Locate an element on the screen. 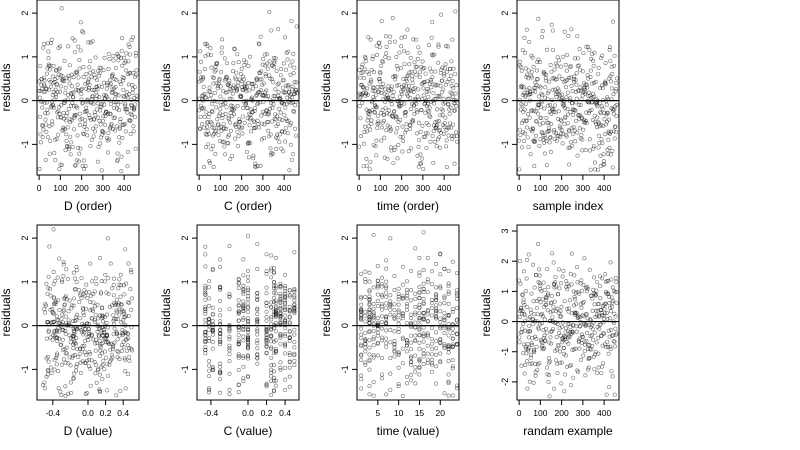 The height and width of the screenshot is (450, 800). x-tick-label: 20 is located at coordinates (441, 413).